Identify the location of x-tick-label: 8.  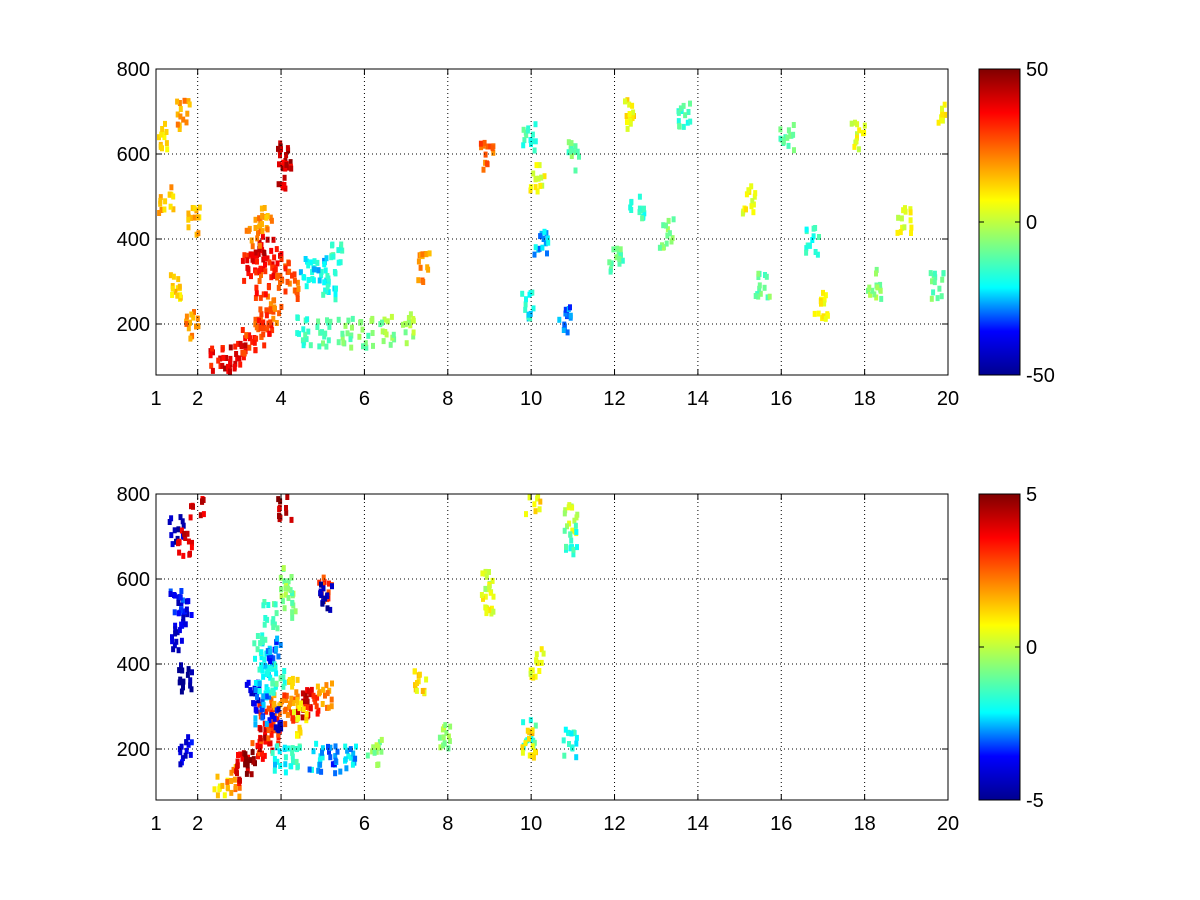
(447, 399).